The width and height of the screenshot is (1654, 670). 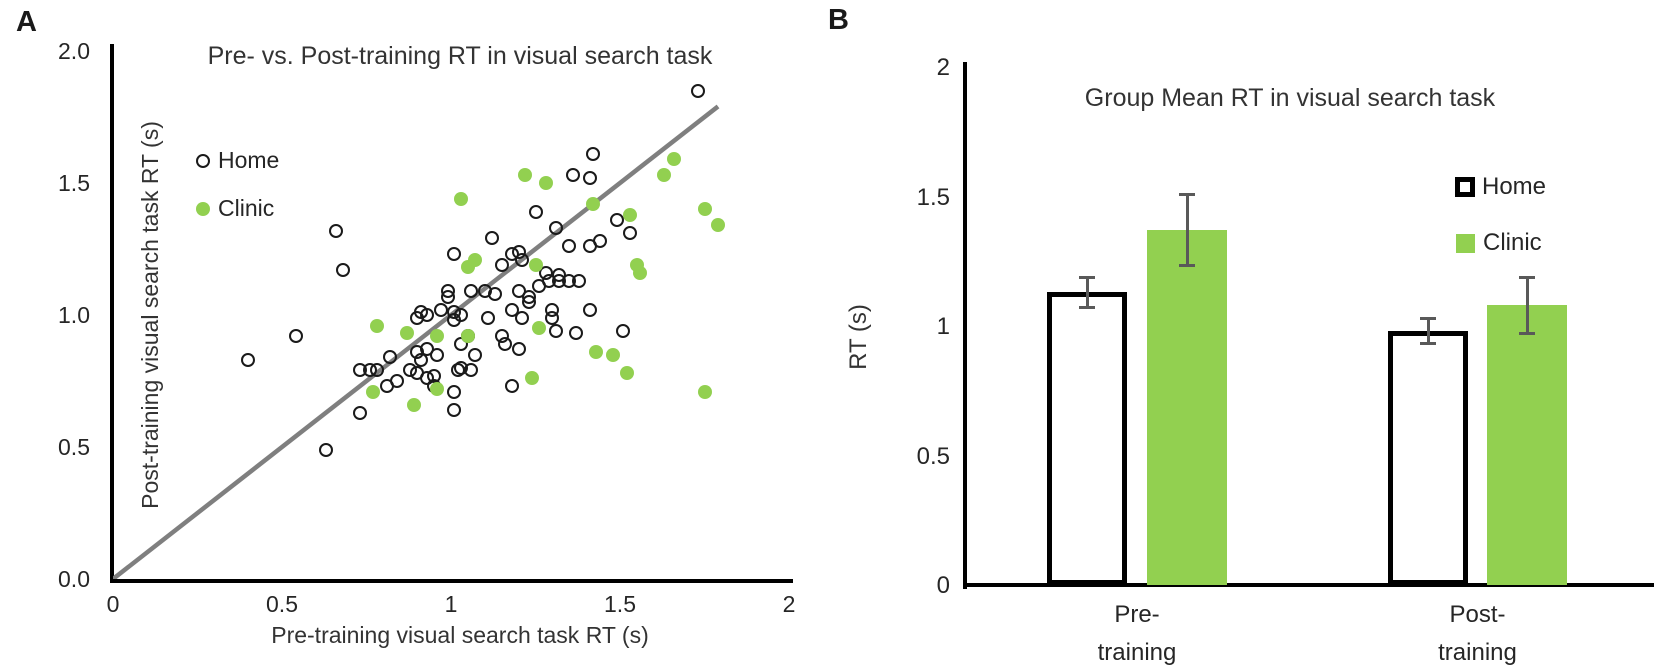 I want to click on bar-y-tick-label: 0.5, so click(x=933, y=456).